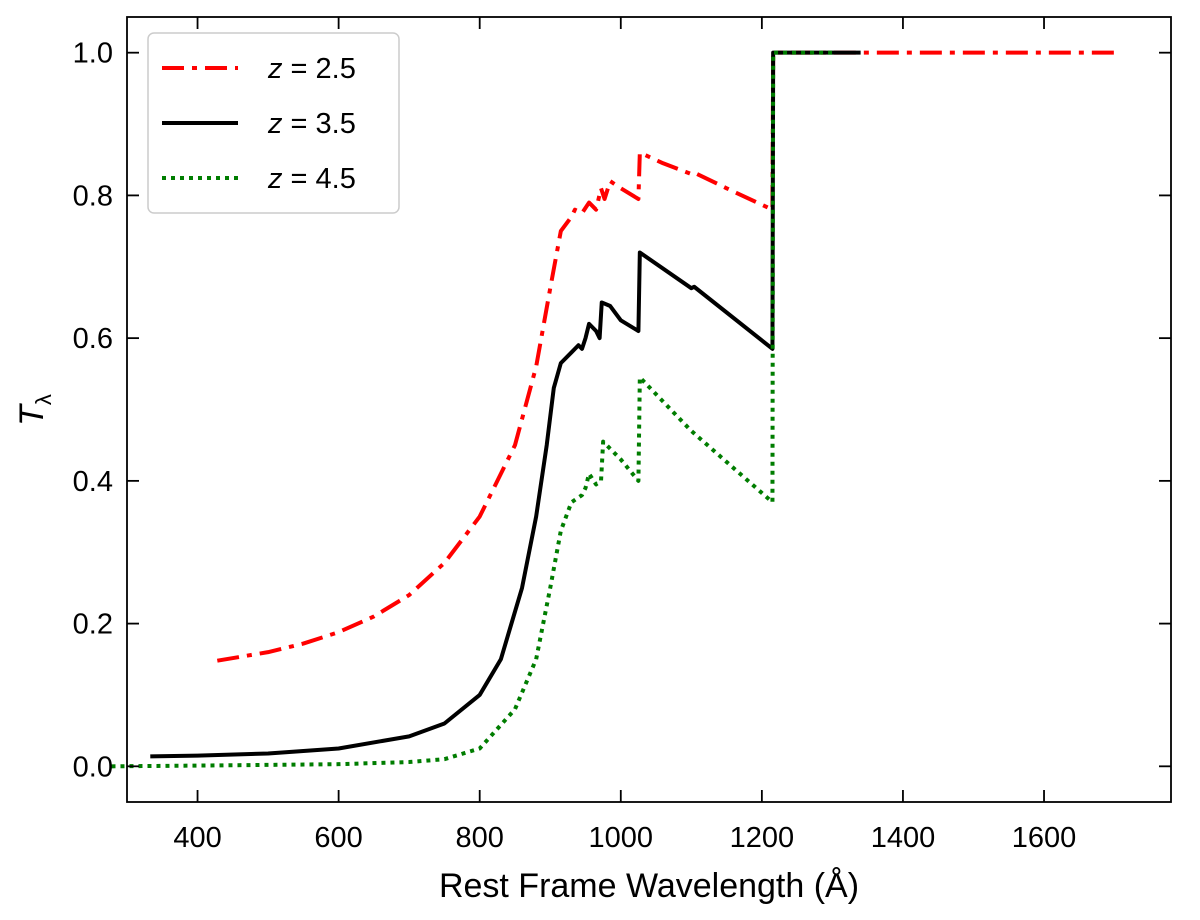  I want to click on y-tick-label: 0.2, so click(93, 625).